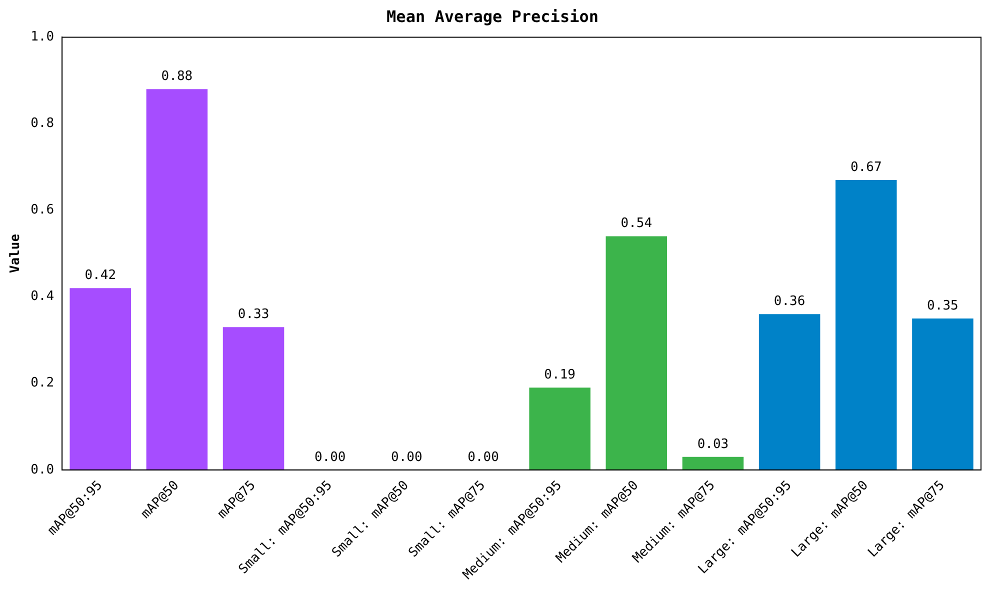 The height and width of the screenshot is (590, 989). I want to click on data-label: 0.36, so click(790, 301).